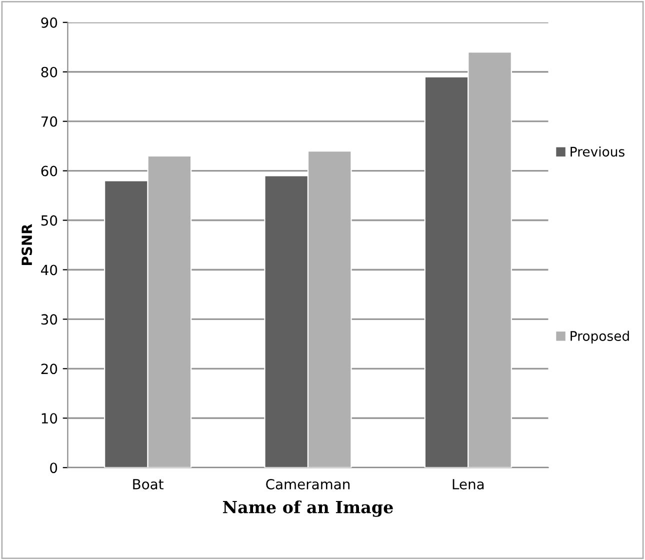  What do you see at coordinates (468, 484) in the screenshot?
I see `x-tick-label: Lena` at bounding box center [468, 484].